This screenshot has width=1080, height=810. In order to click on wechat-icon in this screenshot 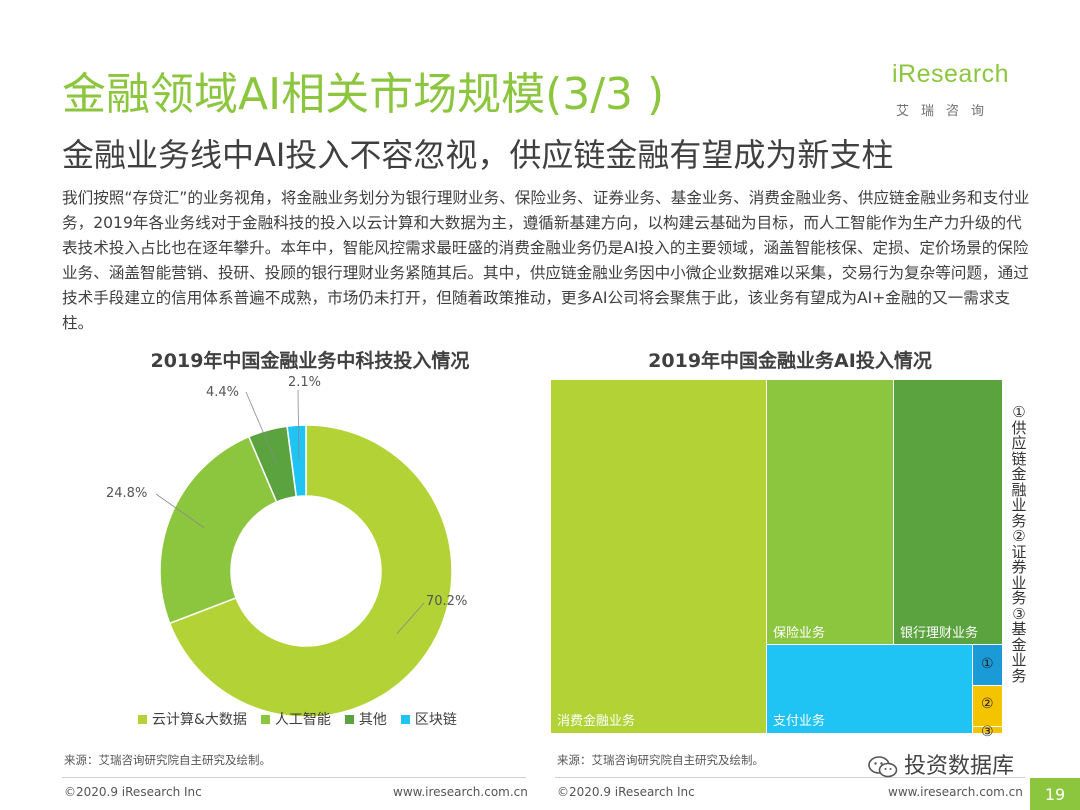, I will do `click(883, 767)`.